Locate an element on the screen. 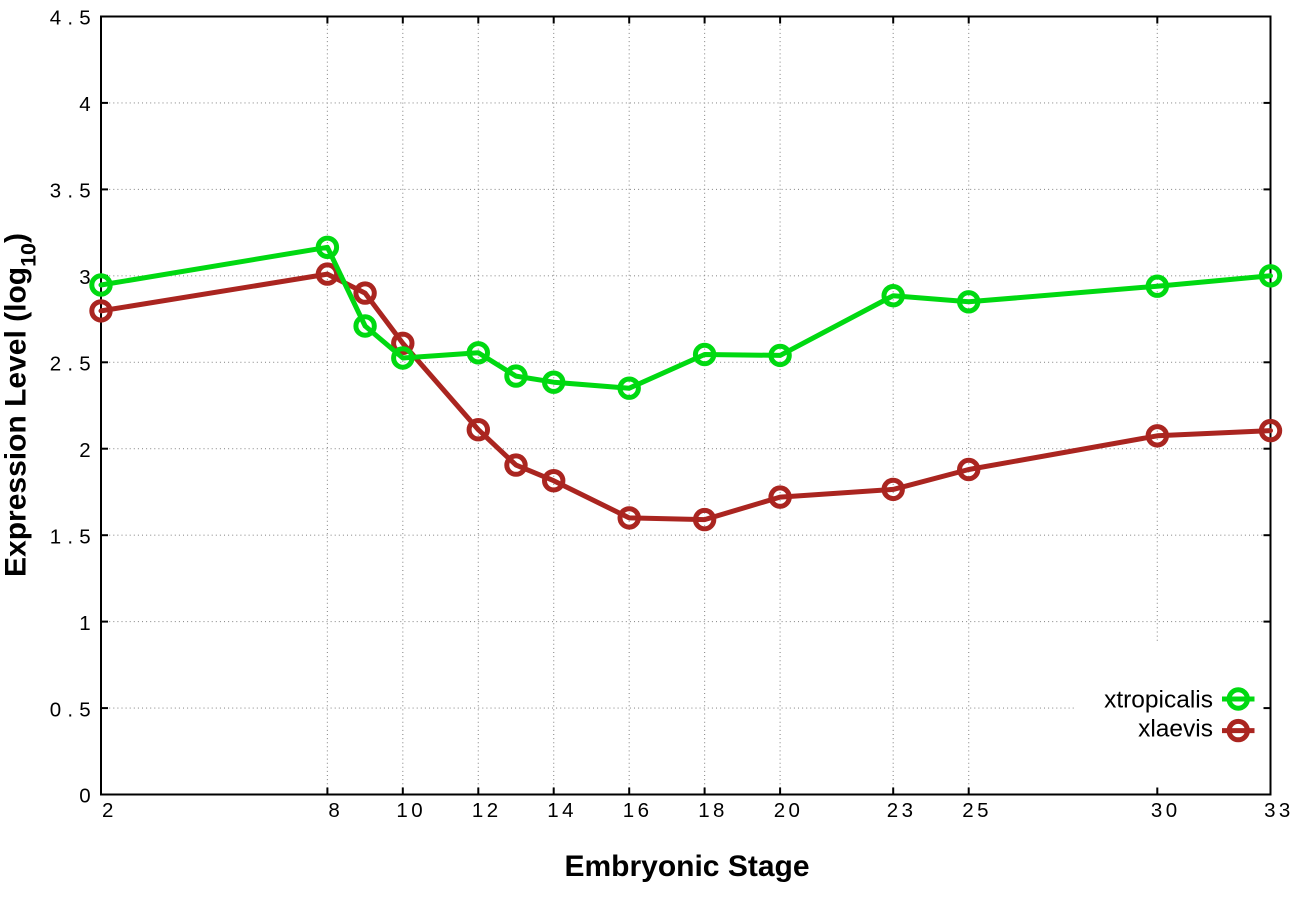 The height and width of the screenshot is (907, 1296). svg-text: Embryonic Stage is located at coordinates (686, 866).